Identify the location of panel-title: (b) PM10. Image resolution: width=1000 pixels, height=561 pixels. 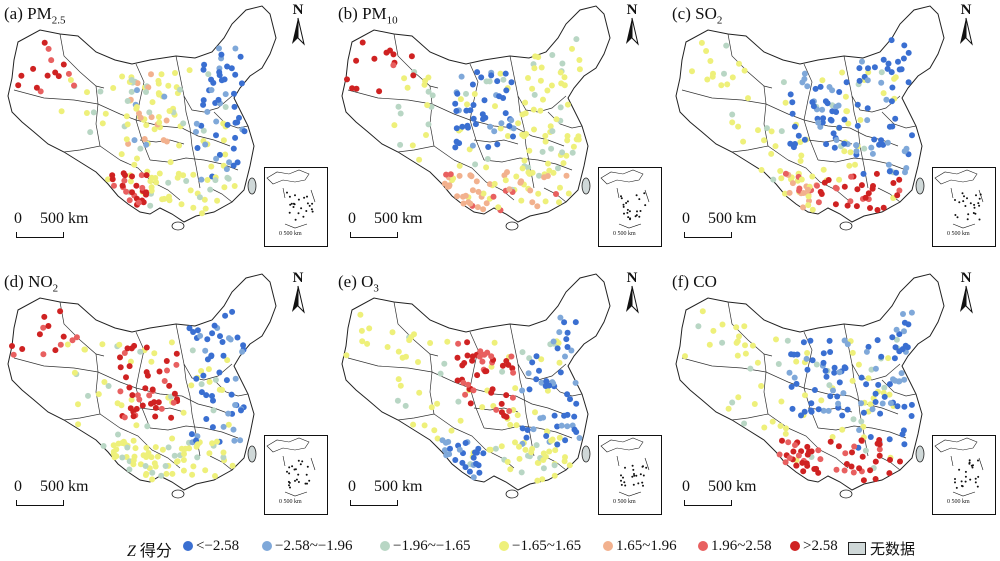
(368, 15).